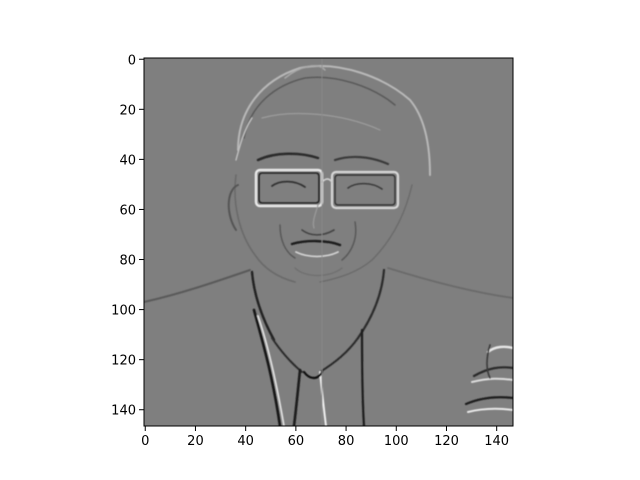  I want to click on y-axis: 0 20 40 60 80 100 120 140, so click(127, 236).